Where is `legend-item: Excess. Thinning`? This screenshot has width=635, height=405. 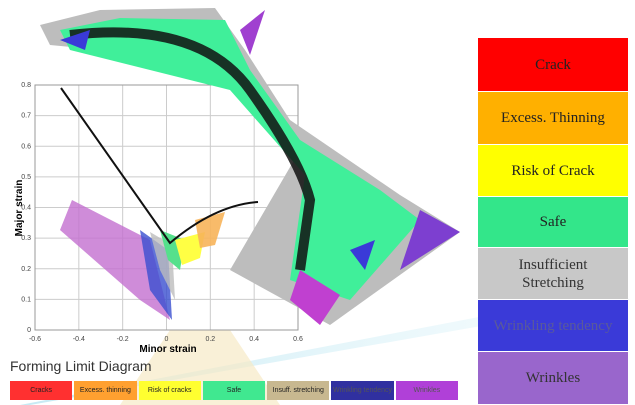
legend-item: Excess. Thinning is located at coordinates (553, 118).